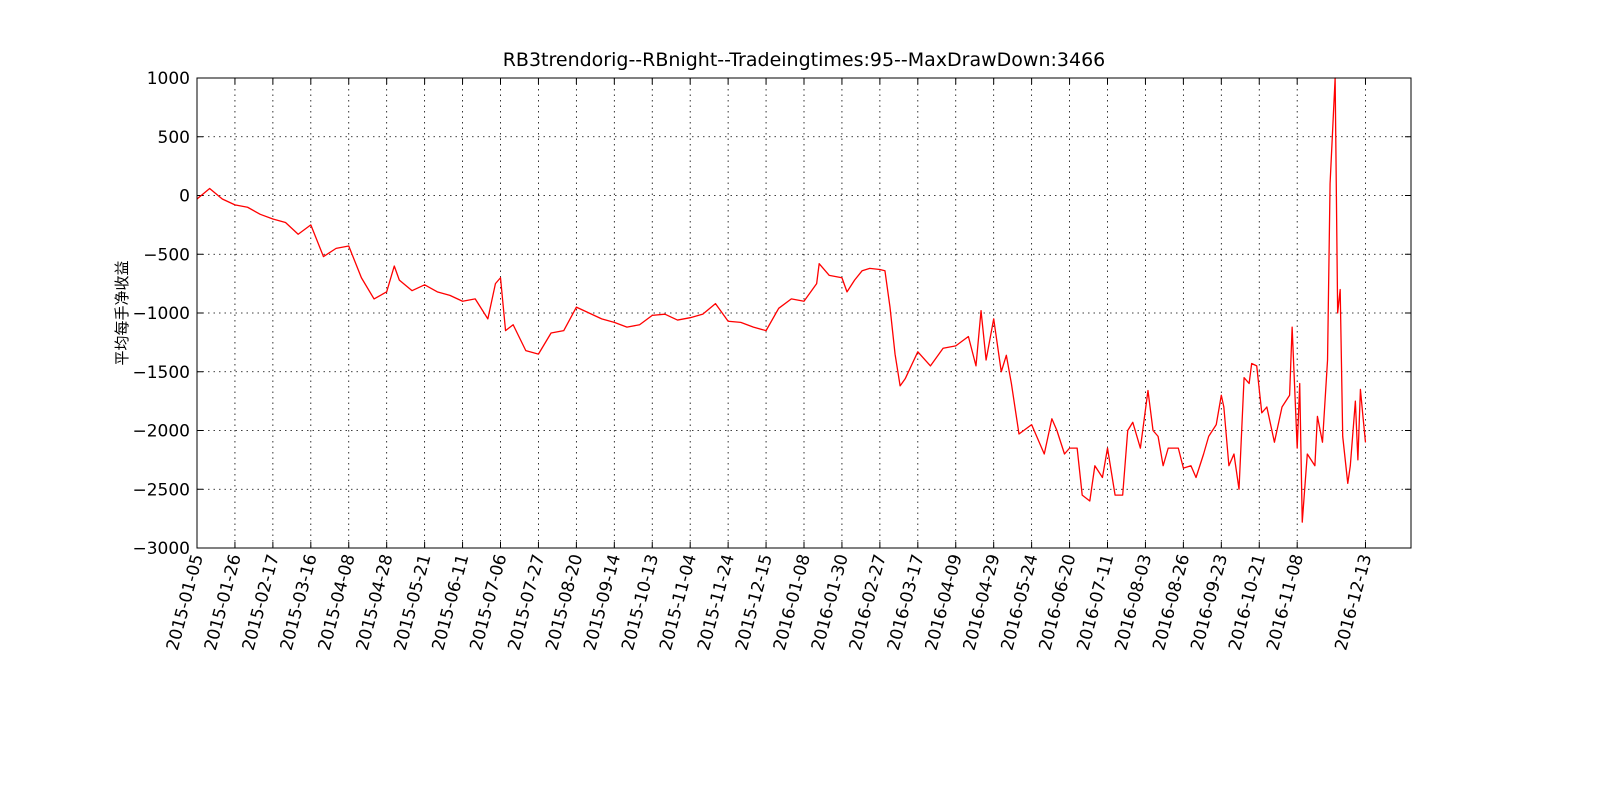  What do you see at coordinates (161, 490) in the screenshot?
I see `y-tick-label: −2500` at bounding box center [161, 490].